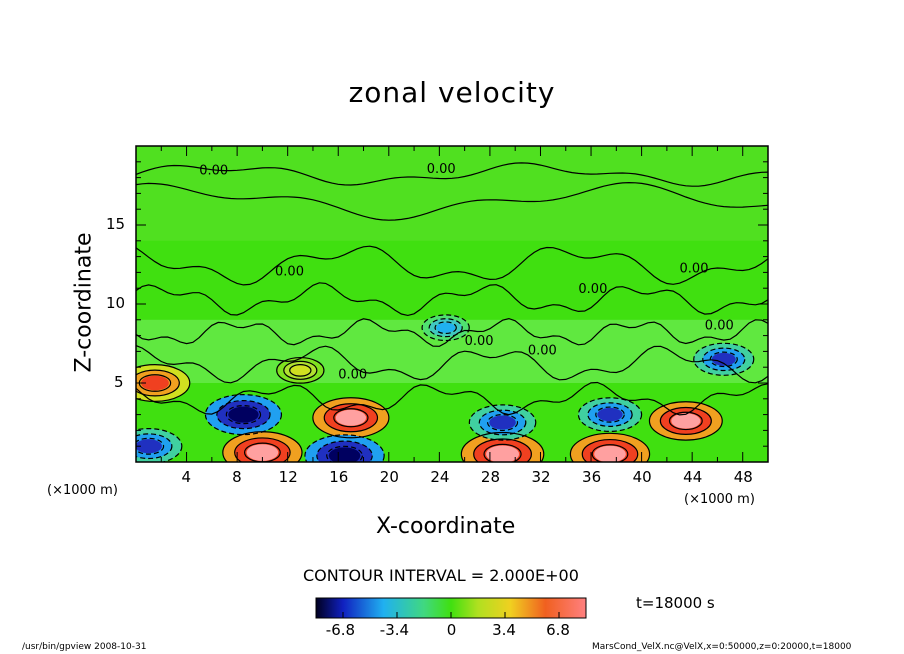 Image resolution: width=904 pixels, height=654 pixels. I want to click on colorbar-tick-label: 3.4, so click(504, 630).